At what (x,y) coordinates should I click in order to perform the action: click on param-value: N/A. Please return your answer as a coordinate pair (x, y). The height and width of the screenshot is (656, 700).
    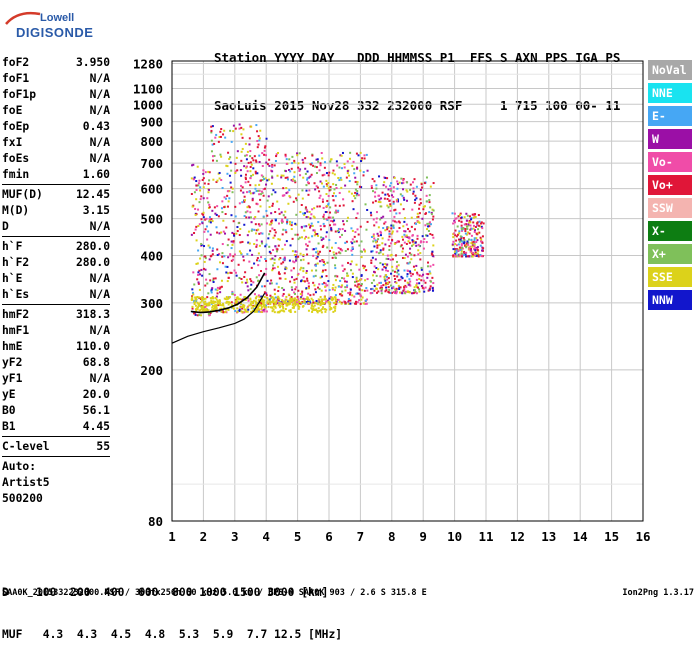
    Looking at the image, I should click on (99, 158).